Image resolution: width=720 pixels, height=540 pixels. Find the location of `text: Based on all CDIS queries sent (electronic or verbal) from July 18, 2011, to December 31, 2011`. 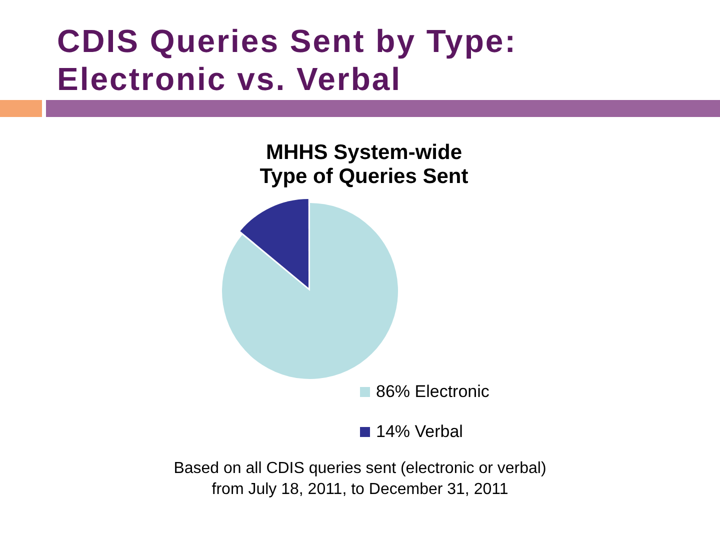

text: Based on all CDIS queries sent (electronic or verbal) from July 18, 2011, to December 31, 2011 is located at coordinates (360, 479).